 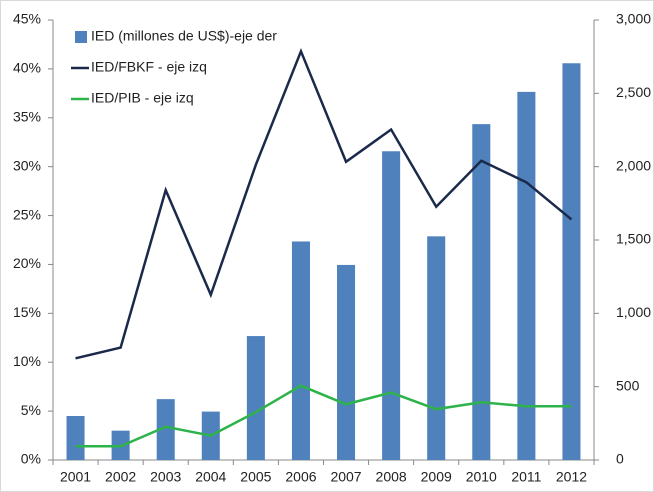 What do you see at coordinates (345, 477) in the screenshot?
I see `x-tick-label: 2007` at bounding box center [345, 477].